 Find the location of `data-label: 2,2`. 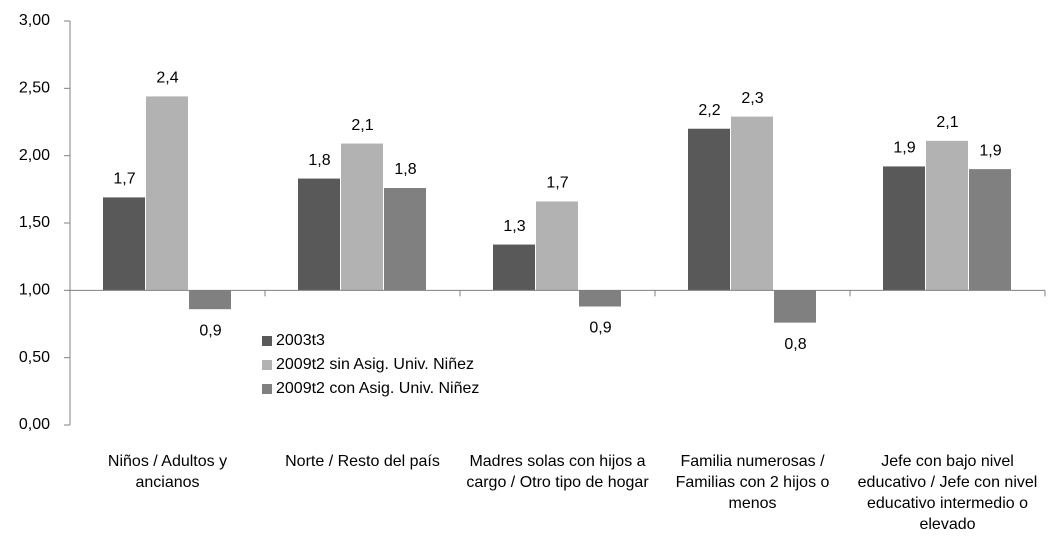

data-label: 2,2 is located at coordinates (709, 110).